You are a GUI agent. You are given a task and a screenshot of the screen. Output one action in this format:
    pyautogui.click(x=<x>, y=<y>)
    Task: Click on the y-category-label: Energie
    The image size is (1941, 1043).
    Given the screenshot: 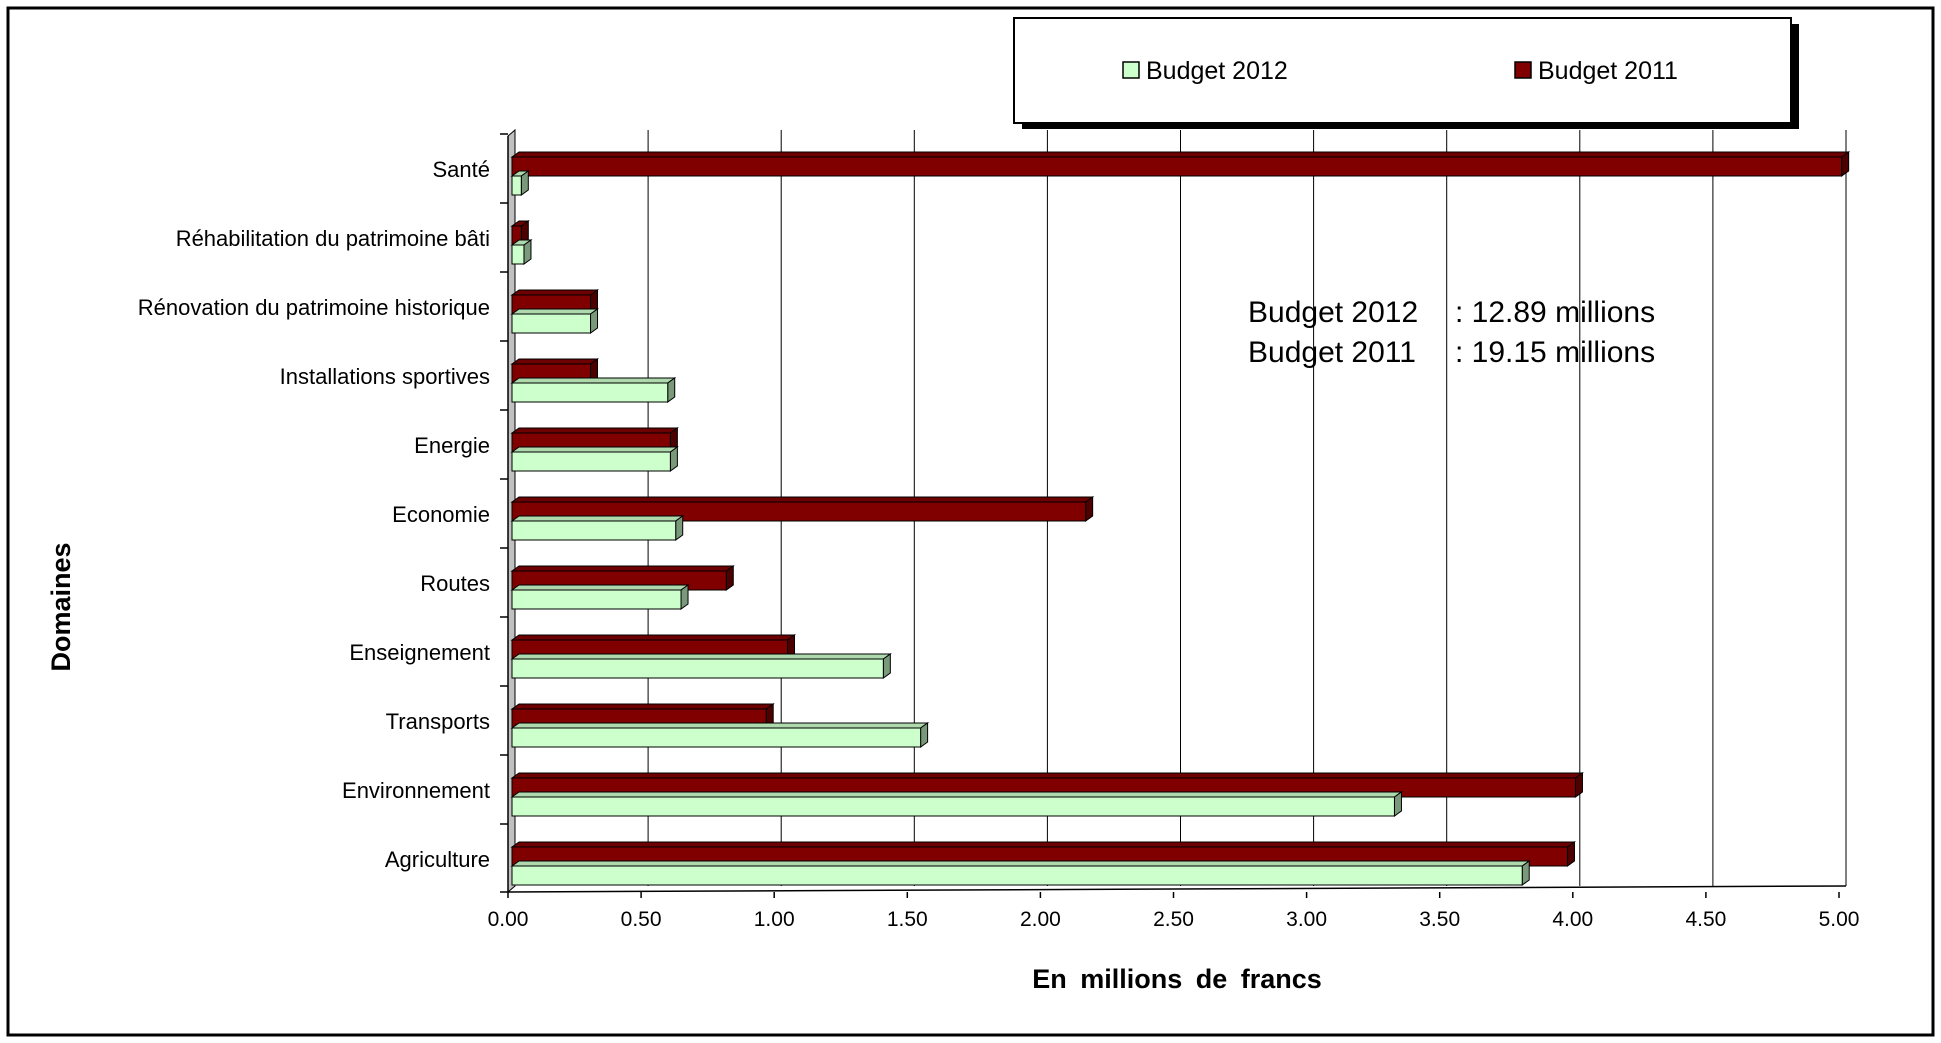 What is the action you would take?
    pyautogui.click(x=452, y=445)
    